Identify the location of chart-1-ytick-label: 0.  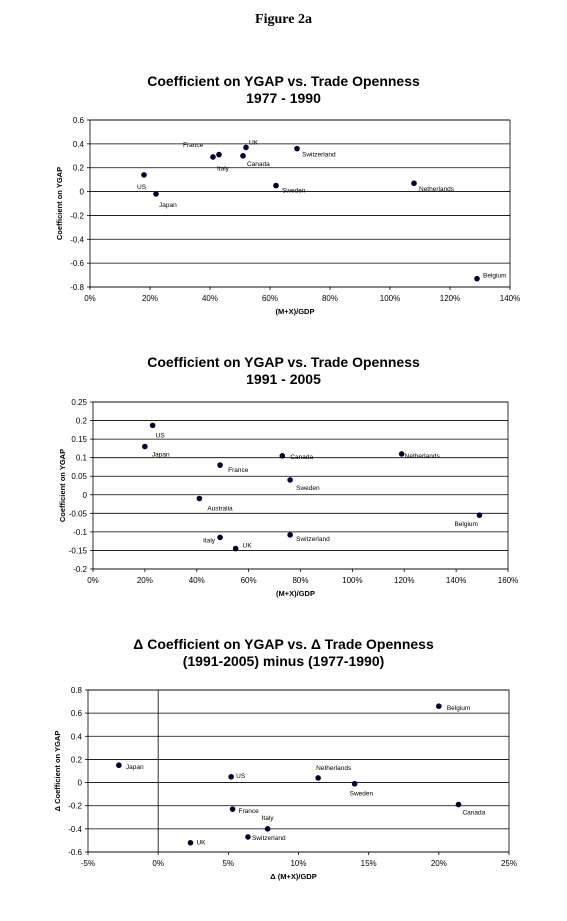
(82, 192).